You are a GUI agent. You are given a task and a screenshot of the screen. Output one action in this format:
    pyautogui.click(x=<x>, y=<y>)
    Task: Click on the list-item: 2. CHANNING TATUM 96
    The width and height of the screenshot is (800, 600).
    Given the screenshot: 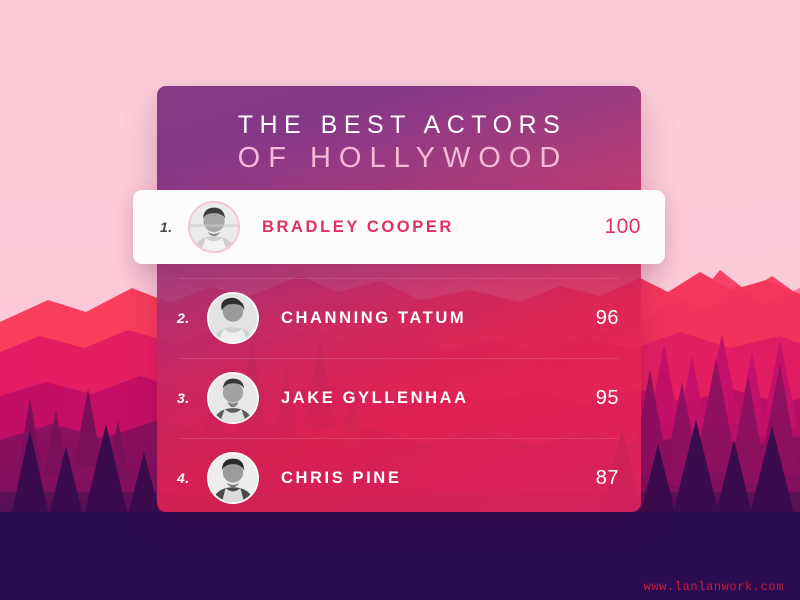 What is the action you would take?
    pyautogui.click(x=399, y=318)
    